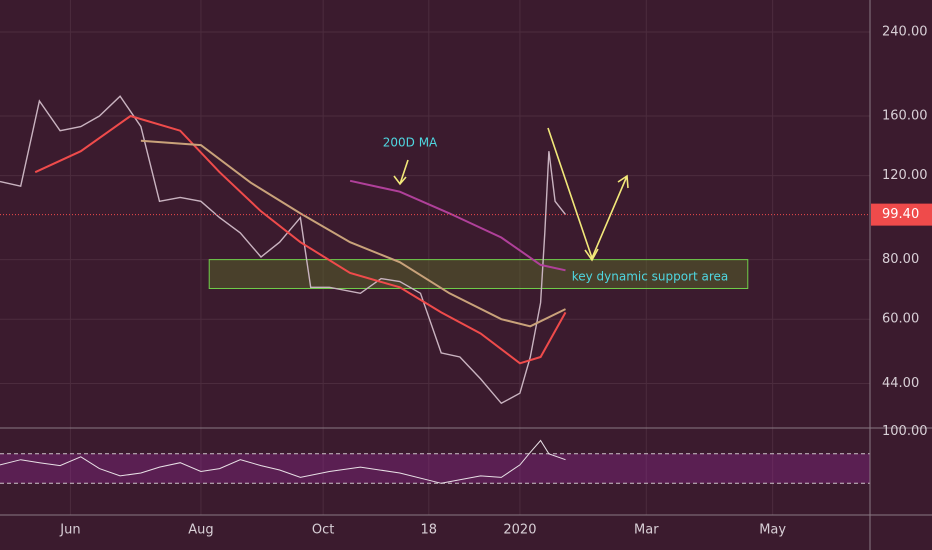  What do you see at coordinates (429, 530) in the screenshot?
I see `x-tick-label: 18` at bounding box center [429, 530].